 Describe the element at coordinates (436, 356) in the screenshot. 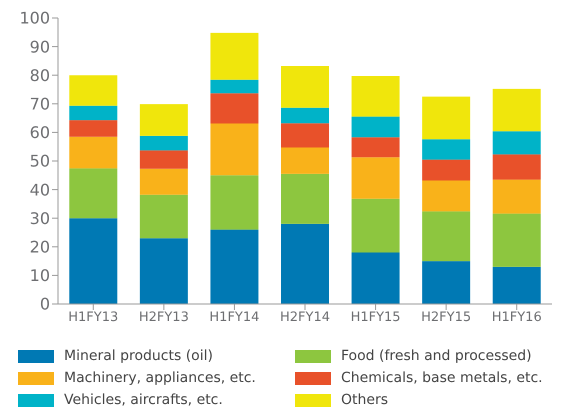

I see `legend-label: Food (fresh and processed)` at that location.